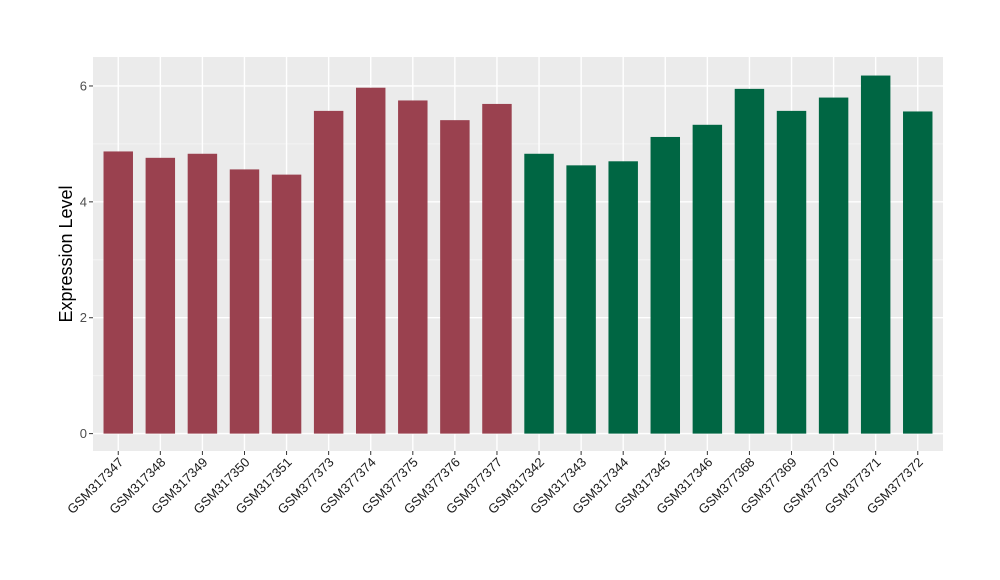 This screenshot has height=580, width=1000. I want to click on bar-GSM377372, so click(918, 272).